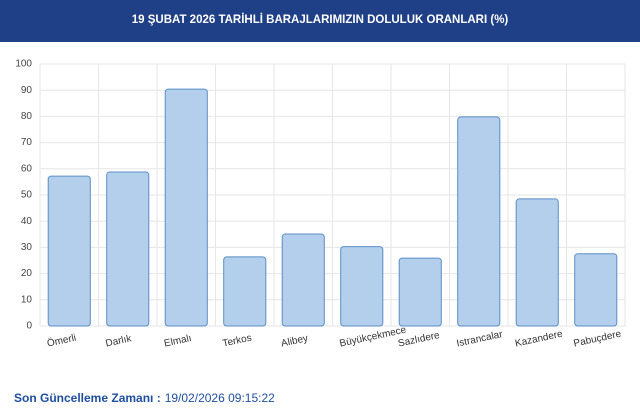 The height and width of the screenshot is (417, 640). What do you see at coordinates (27, 90) in the screenshot?
I see `y-tick-label: 90` at bounding box center [27, 90].